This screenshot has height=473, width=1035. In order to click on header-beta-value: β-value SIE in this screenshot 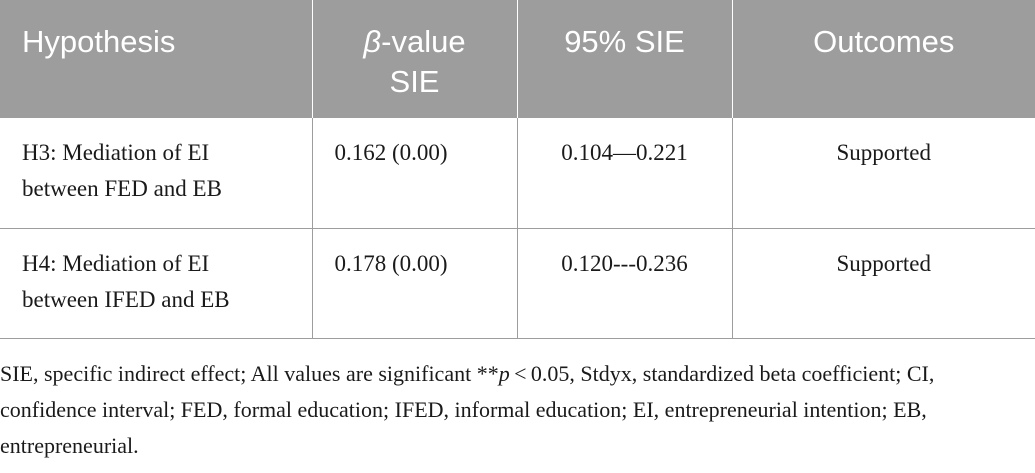, I will do `click(414, 59)`.